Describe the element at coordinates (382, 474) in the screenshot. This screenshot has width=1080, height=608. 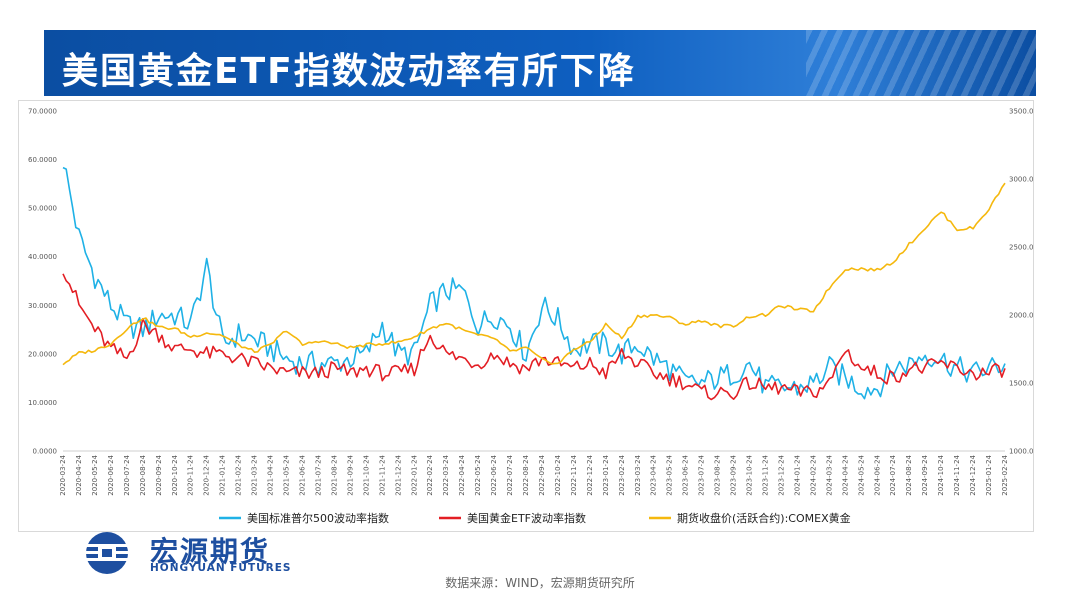
I see `x-tick-label: 2021-11-24` at that location.